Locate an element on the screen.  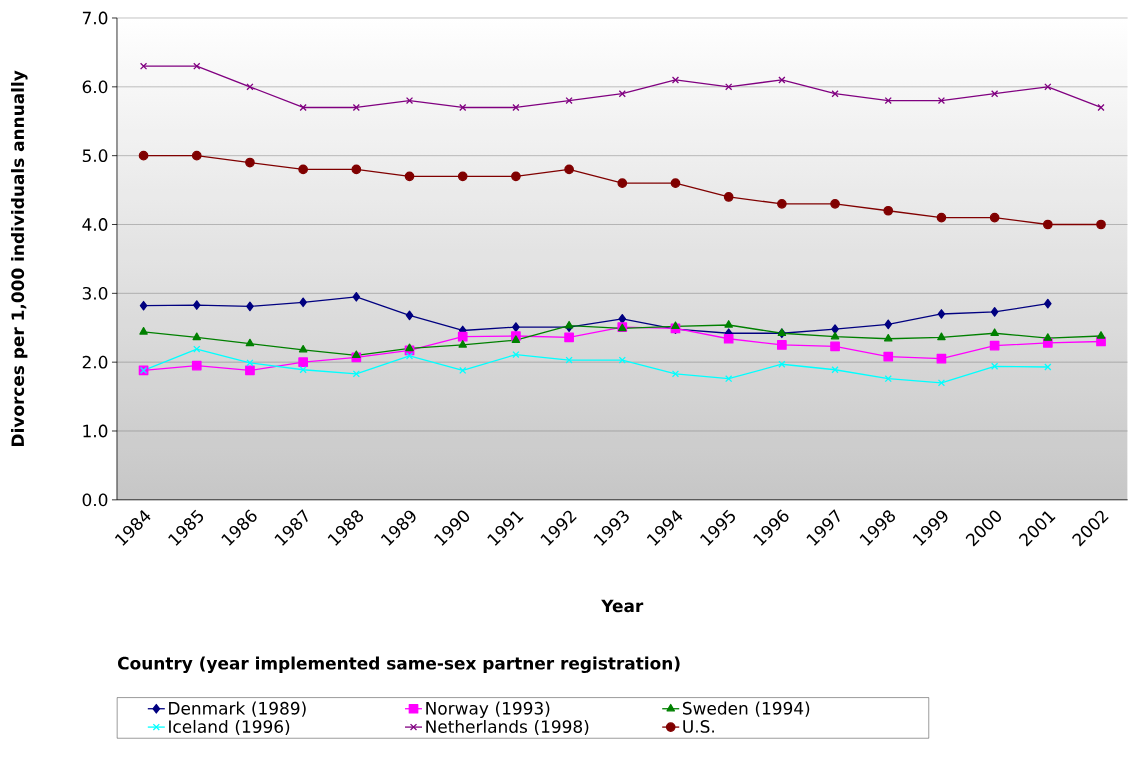
y-tick-label: 5.0 is located at coordinates (95, 156).